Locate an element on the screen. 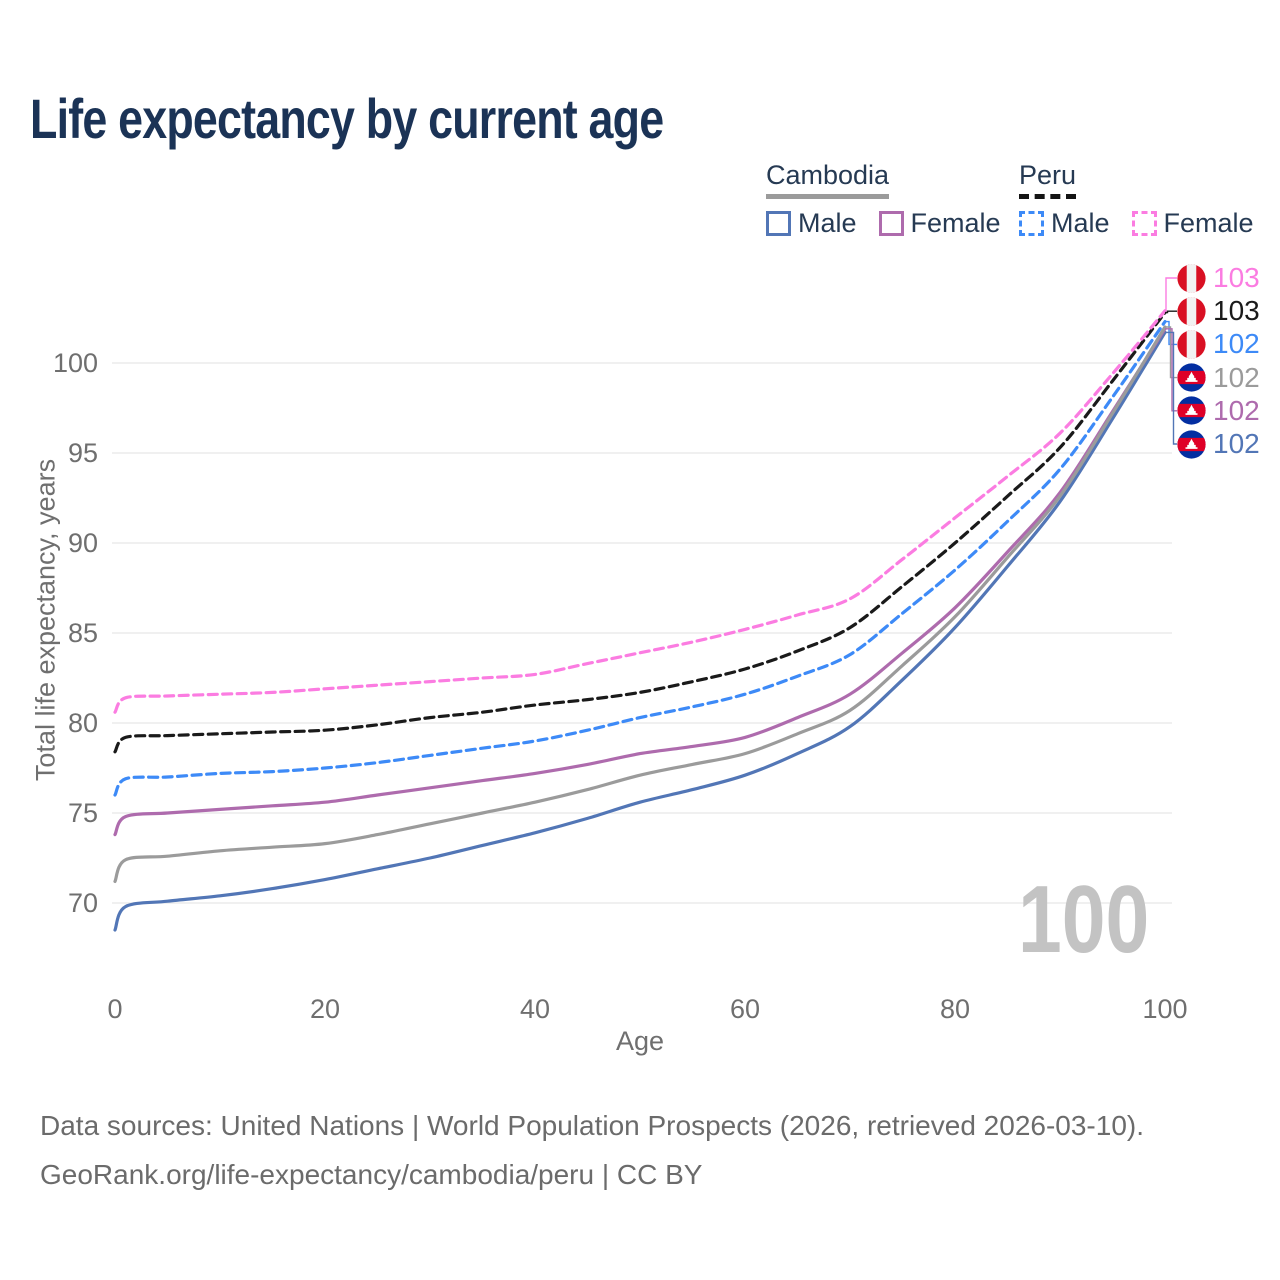 This screenshot has height=1280, width=1280. x-tick-80: 80 is located at coordinates (955, 1009).